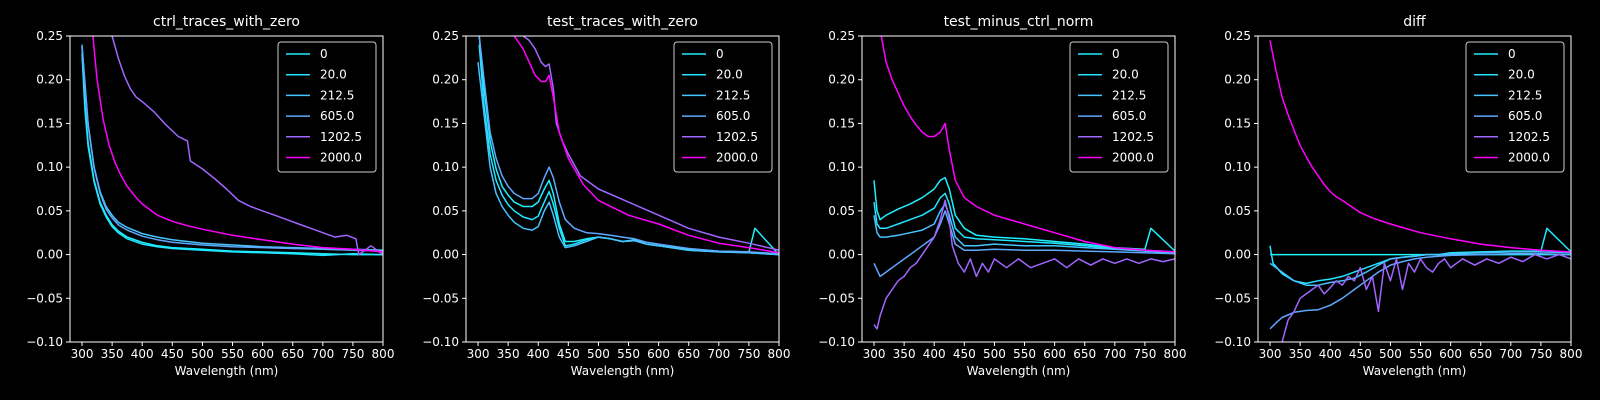 The width and height of the screenshot is (1600, 400). Describe the element at coordinates (49, 255) in the screenshot. I see `y-tick-label: 0.00` at that location.